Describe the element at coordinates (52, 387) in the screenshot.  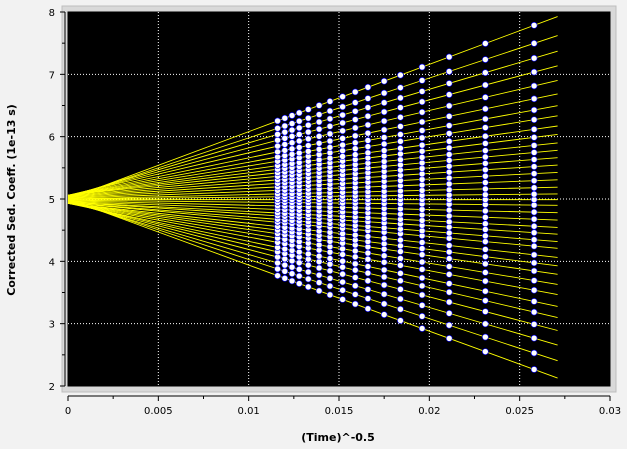
I see `y-tick-label: 2` at that location.